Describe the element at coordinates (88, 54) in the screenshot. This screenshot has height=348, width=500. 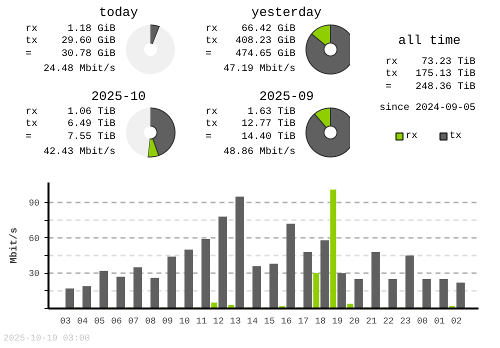
I see `text: 30.78 GiB` at that location.